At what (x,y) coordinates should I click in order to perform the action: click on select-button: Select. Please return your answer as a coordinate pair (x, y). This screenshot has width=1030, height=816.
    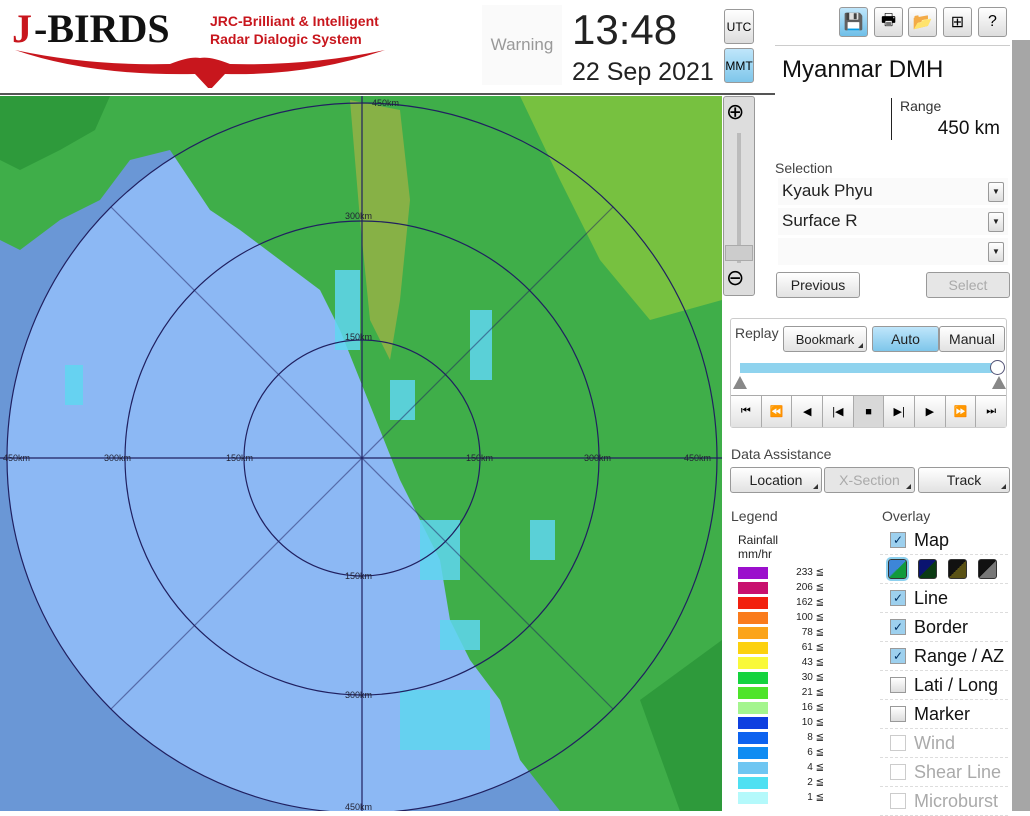
    Looking at the image, I should click on (968, 285).